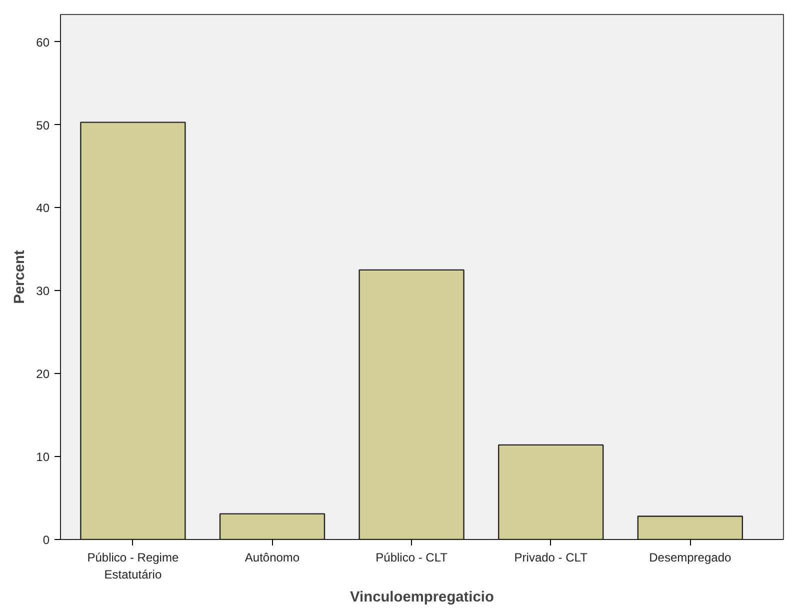 This screenshot has height=609, width=791. I want to click on y-tick-label: 50, so click(43, 125).